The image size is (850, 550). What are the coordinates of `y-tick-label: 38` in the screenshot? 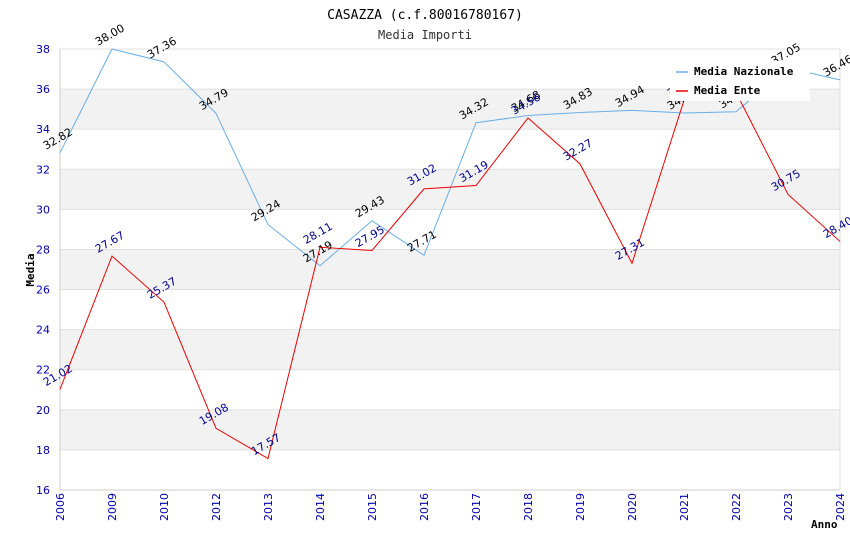 It's located at (43, 49).